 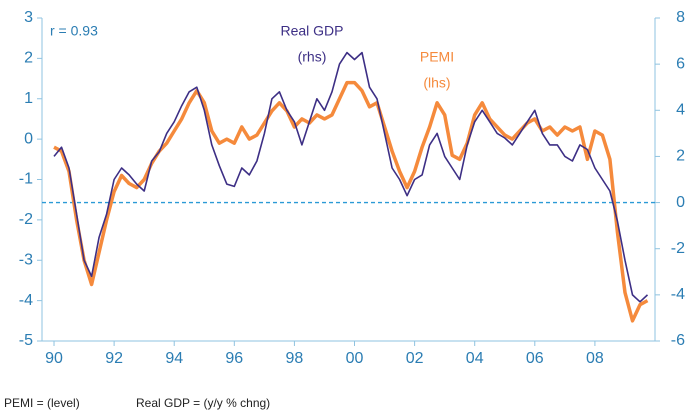 What do you see at coordinates (74, 31) in the screenshot?
I see `correlation-note: r = 0.93` at bounding box center [74, 31].